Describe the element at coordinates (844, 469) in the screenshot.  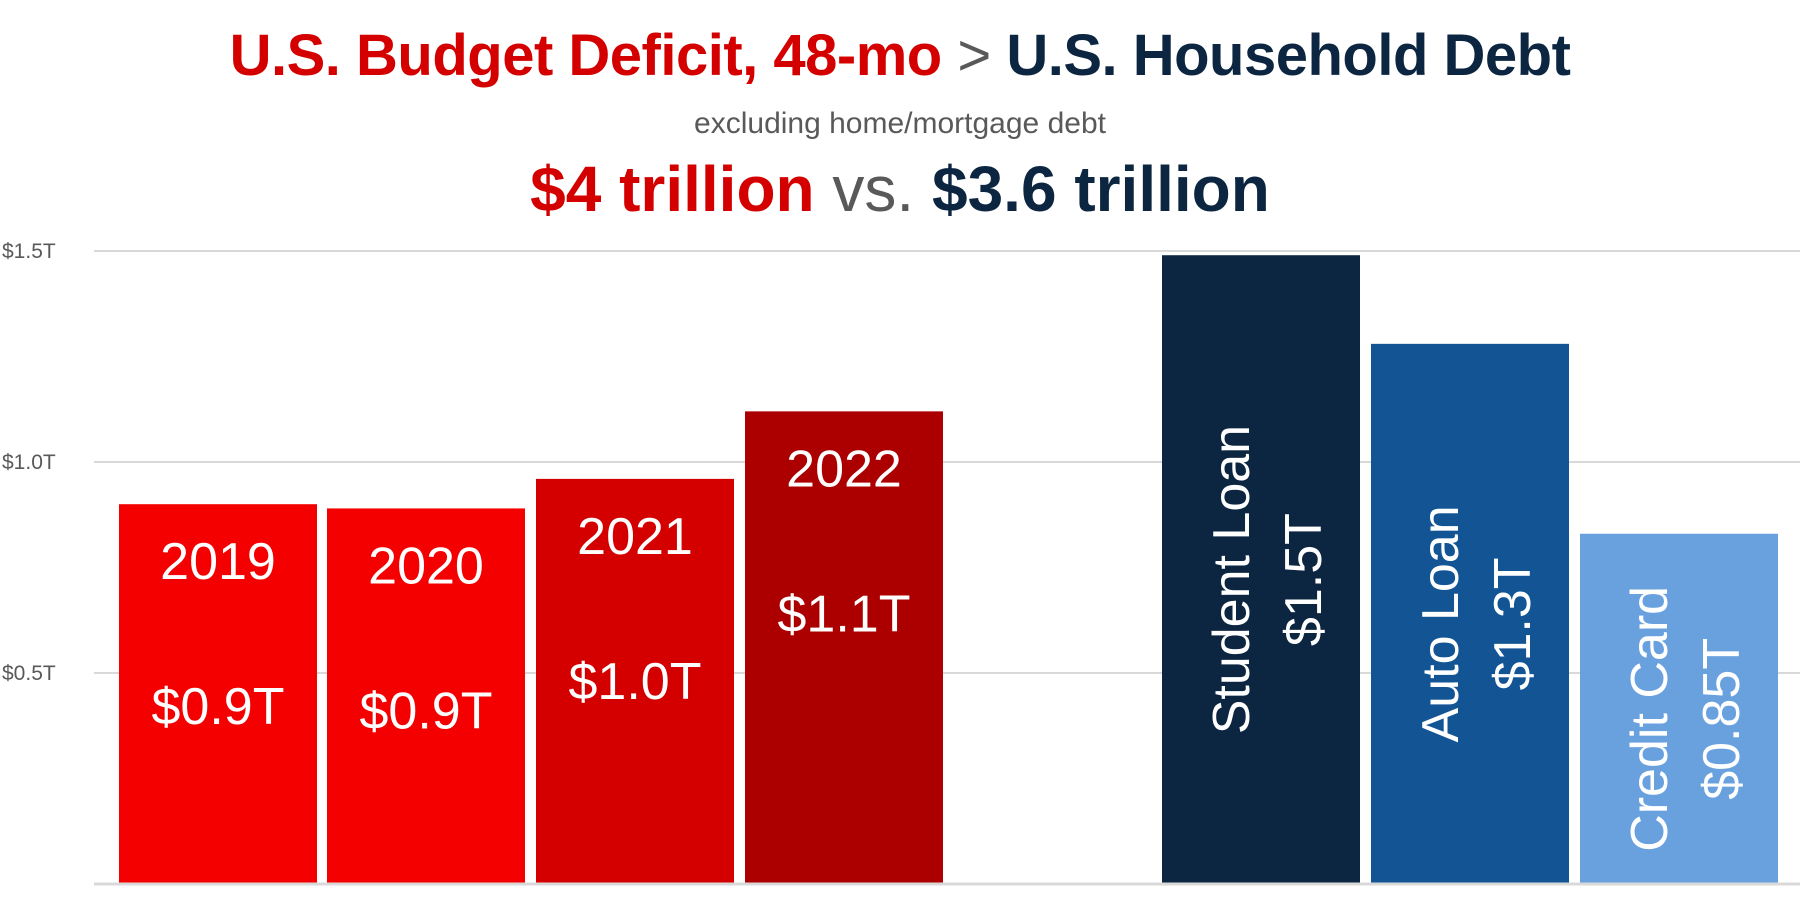
I see `bar-category-label: 2022` at that location.